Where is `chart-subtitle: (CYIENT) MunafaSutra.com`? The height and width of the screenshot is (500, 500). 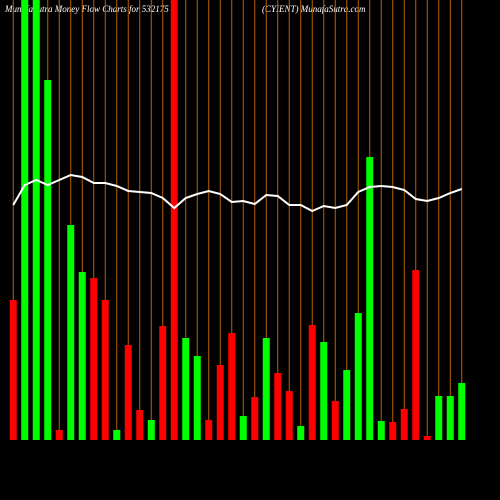
chart-subtitle: (CYIENT) MunafaSutra.com is located at coordinates (314, 9).